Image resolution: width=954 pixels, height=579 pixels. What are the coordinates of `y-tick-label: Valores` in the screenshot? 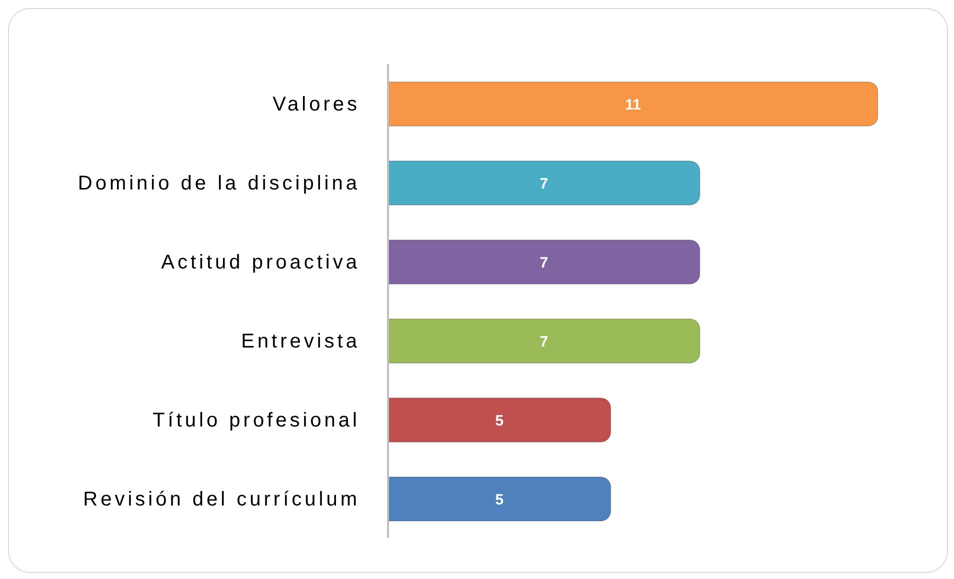 It's located at (316, 105).